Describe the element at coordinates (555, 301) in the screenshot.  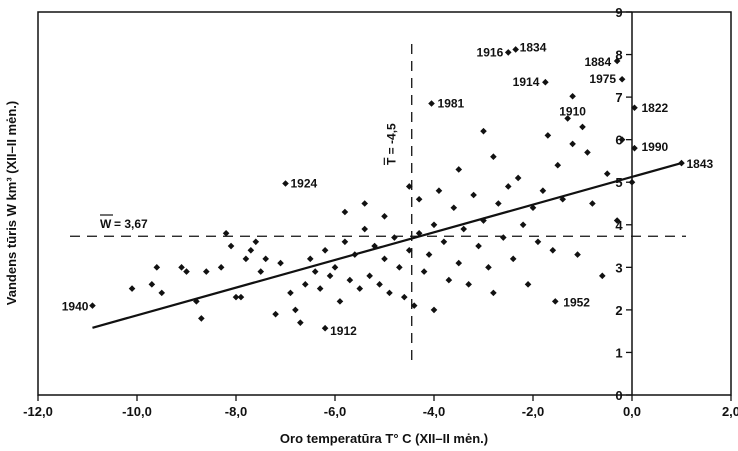
I see `labeled-point-1952` at that location.